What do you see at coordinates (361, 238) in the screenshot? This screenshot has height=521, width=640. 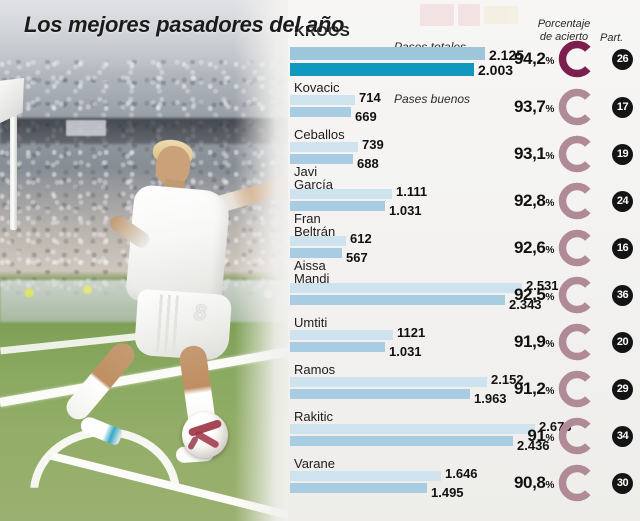 I see `value-total-5: 612` at bounding box center [361, 238].